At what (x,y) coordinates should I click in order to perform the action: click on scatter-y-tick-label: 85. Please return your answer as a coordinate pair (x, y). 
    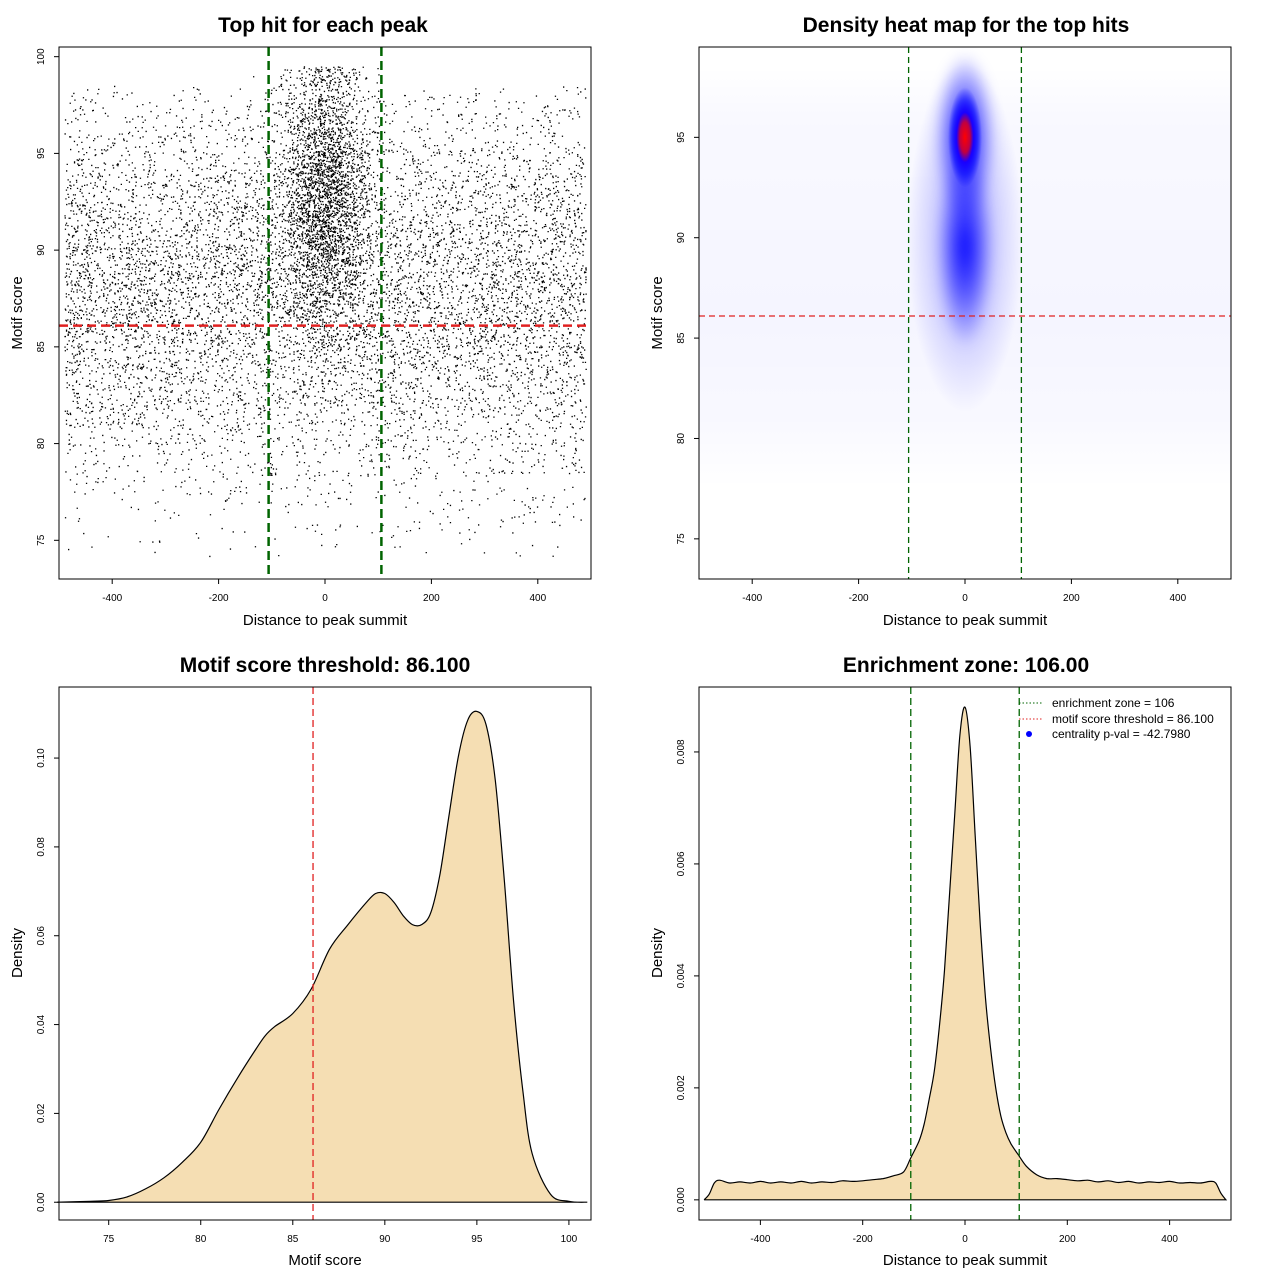
    Looking at the image, I should click on (41, 347).